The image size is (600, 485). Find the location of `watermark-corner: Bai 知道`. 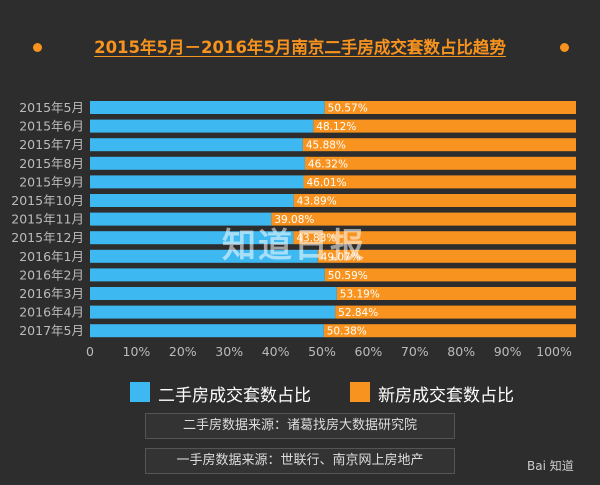

watermark-corner: Bai 知道 is located at coordinates (550, 466).